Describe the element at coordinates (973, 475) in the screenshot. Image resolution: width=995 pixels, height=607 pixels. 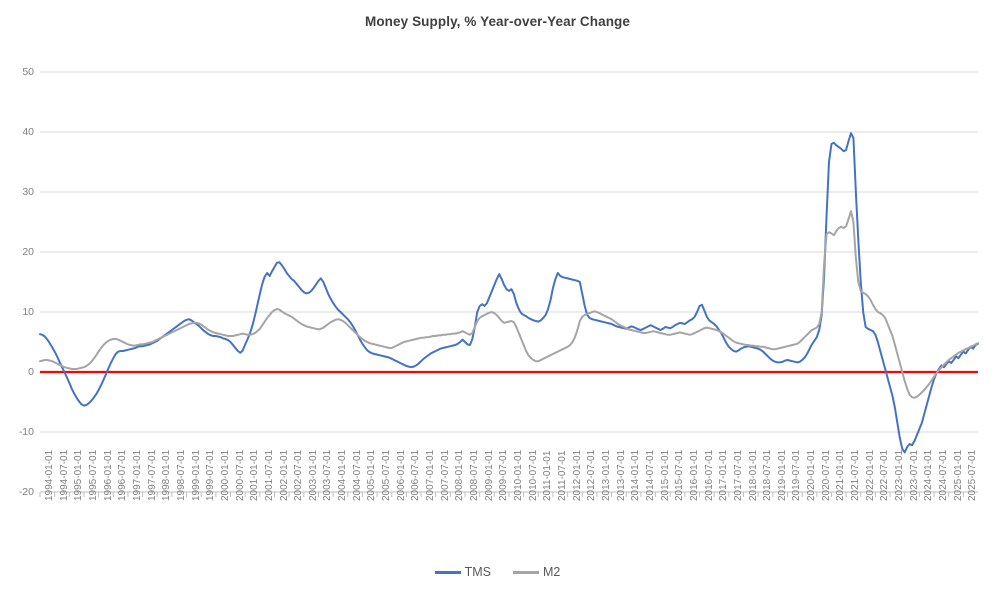
I see `x-axis-tick-label: 2025-07-01` at that location.